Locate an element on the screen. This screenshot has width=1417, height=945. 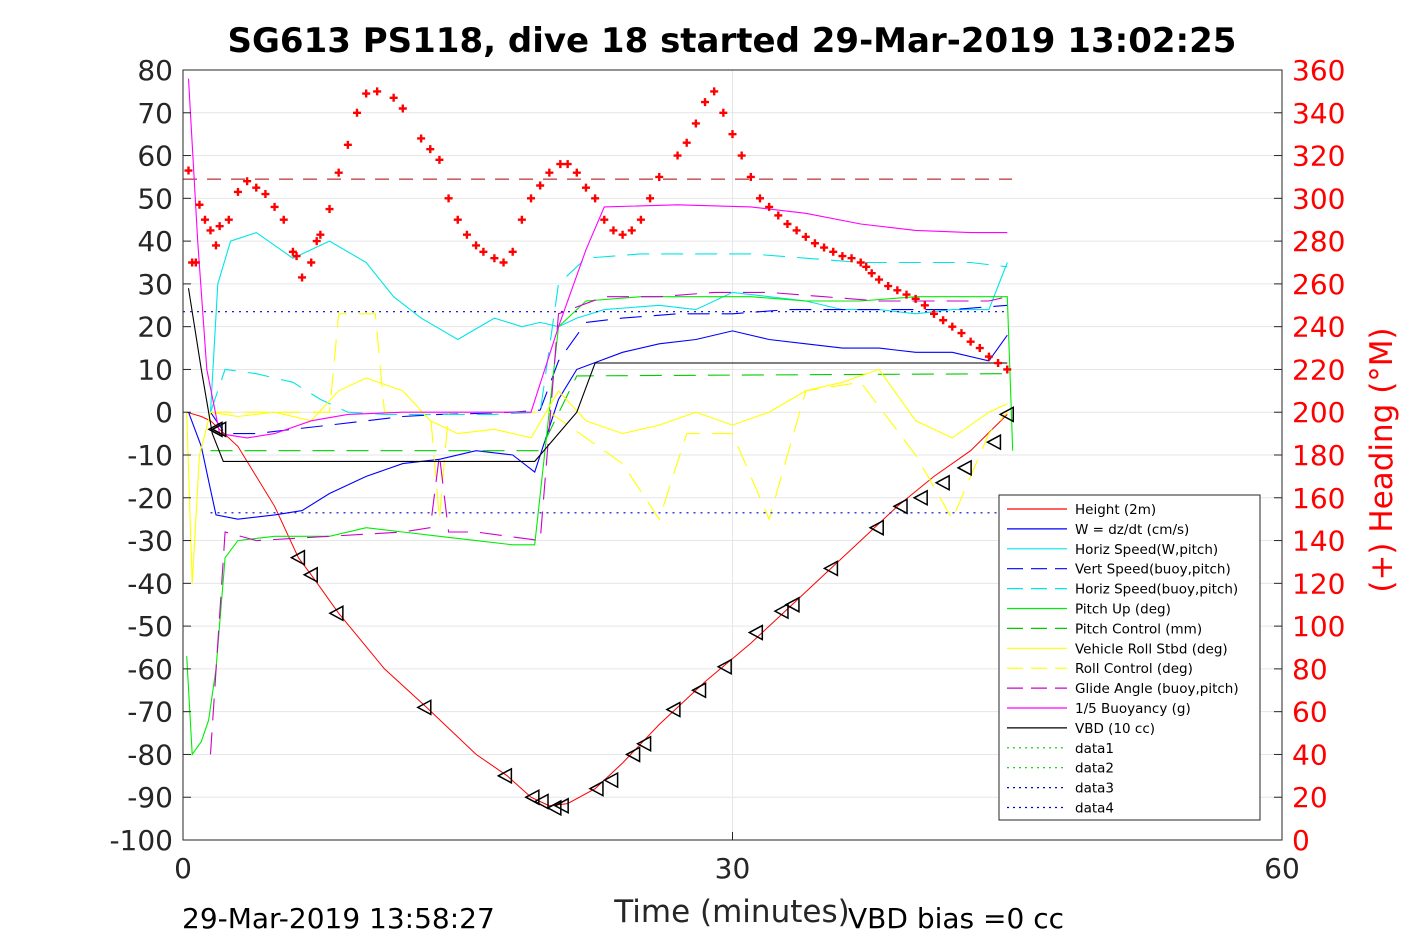
legend-label-13: data2 is located at coordinates (1094, 769).